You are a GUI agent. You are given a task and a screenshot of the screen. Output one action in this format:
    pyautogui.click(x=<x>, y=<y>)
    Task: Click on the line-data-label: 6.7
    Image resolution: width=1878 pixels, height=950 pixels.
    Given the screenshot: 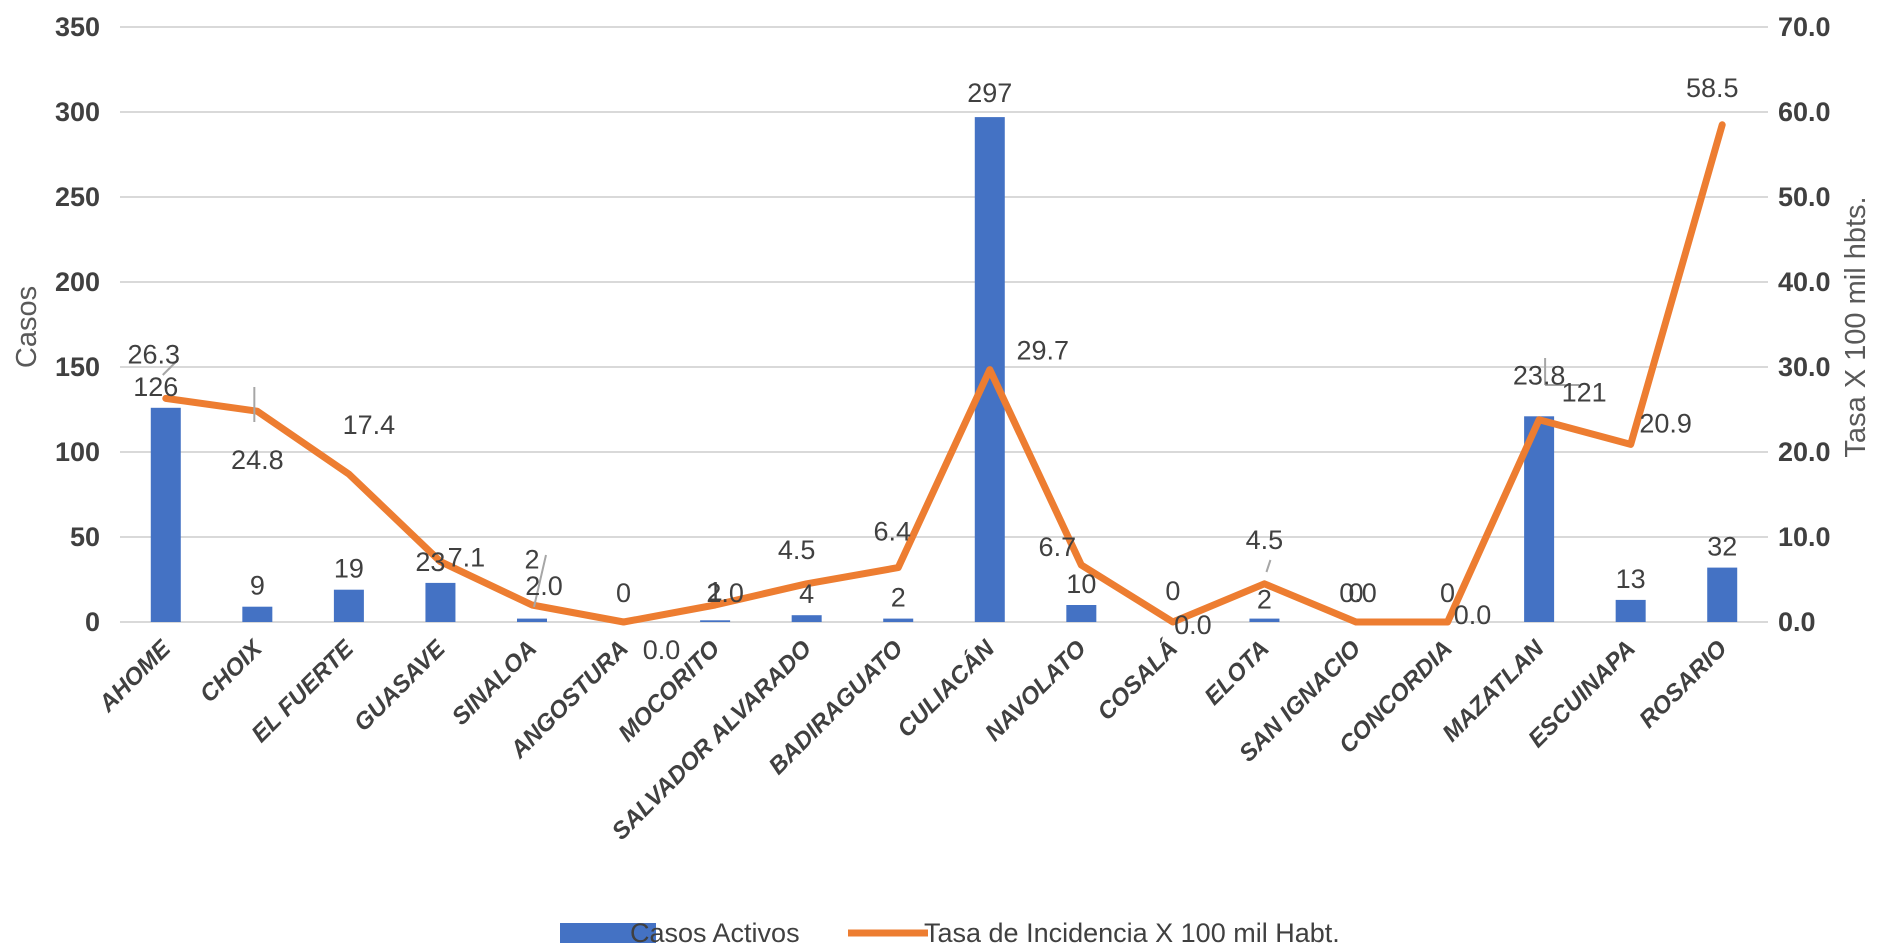 What is the action you would take?
    pyautogui.click(x=1058, y=547)
    